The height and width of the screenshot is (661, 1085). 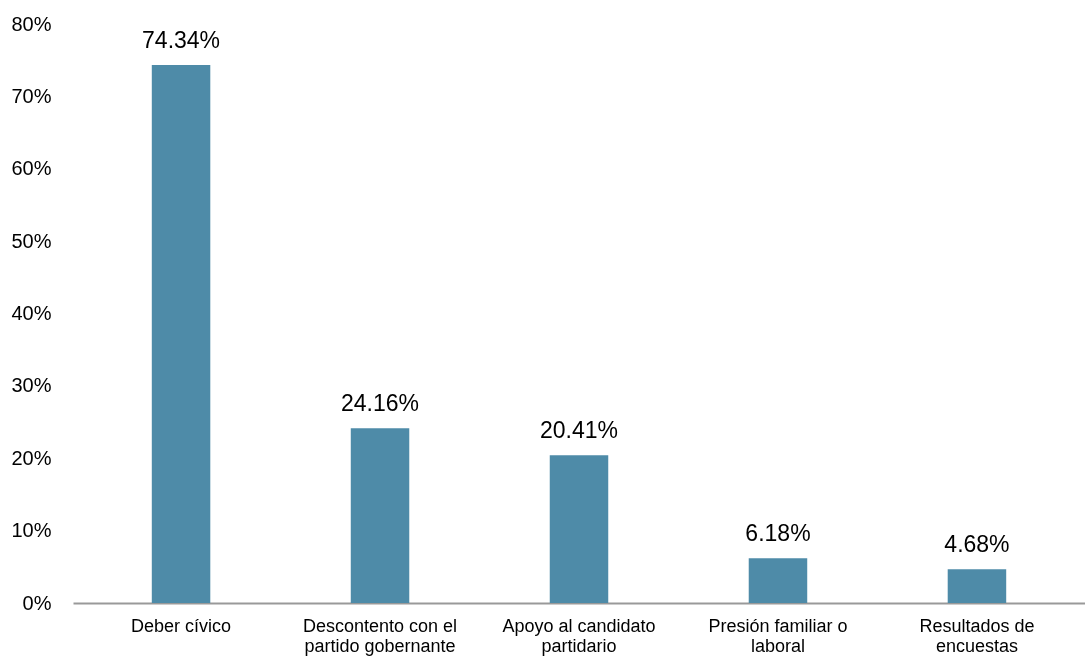 What do you see at coordinates (977, 544) in the screenshot?
I see `data-label: 4.68%` at bounding box center [977, 544].